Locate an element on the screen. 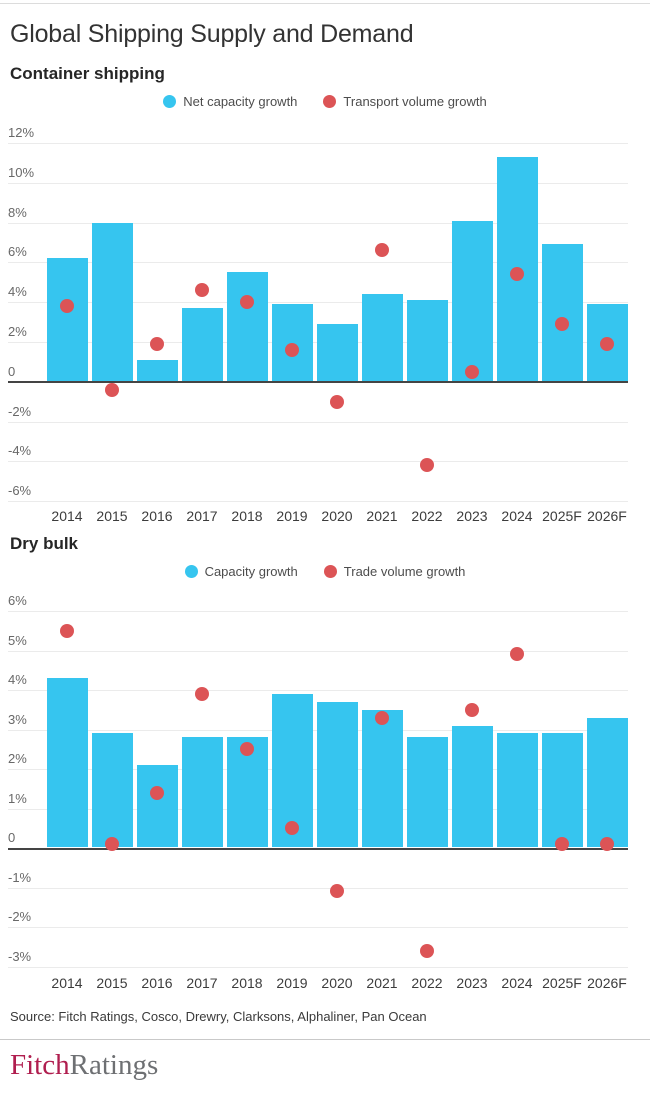 Image resolution: width=650 pixels, height=1100 pixels. top-rule is located at coordinates (325, 3).